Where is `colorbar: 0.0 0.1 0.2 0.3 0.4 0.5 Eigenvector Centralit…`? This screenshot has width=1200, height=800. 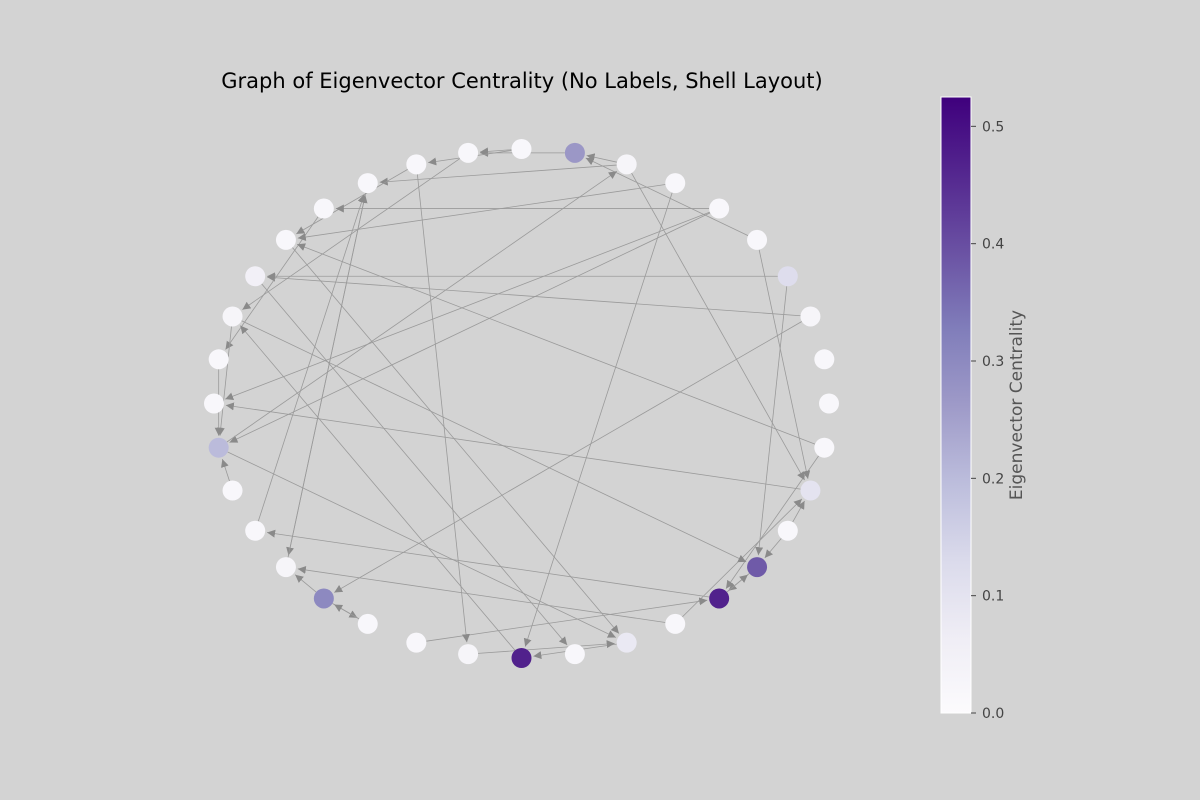 colorbar: 0.0 0.1 0.2 0.3 0.4 0.5 Eigenvector Centralit… is located at coordinates (983, 409).